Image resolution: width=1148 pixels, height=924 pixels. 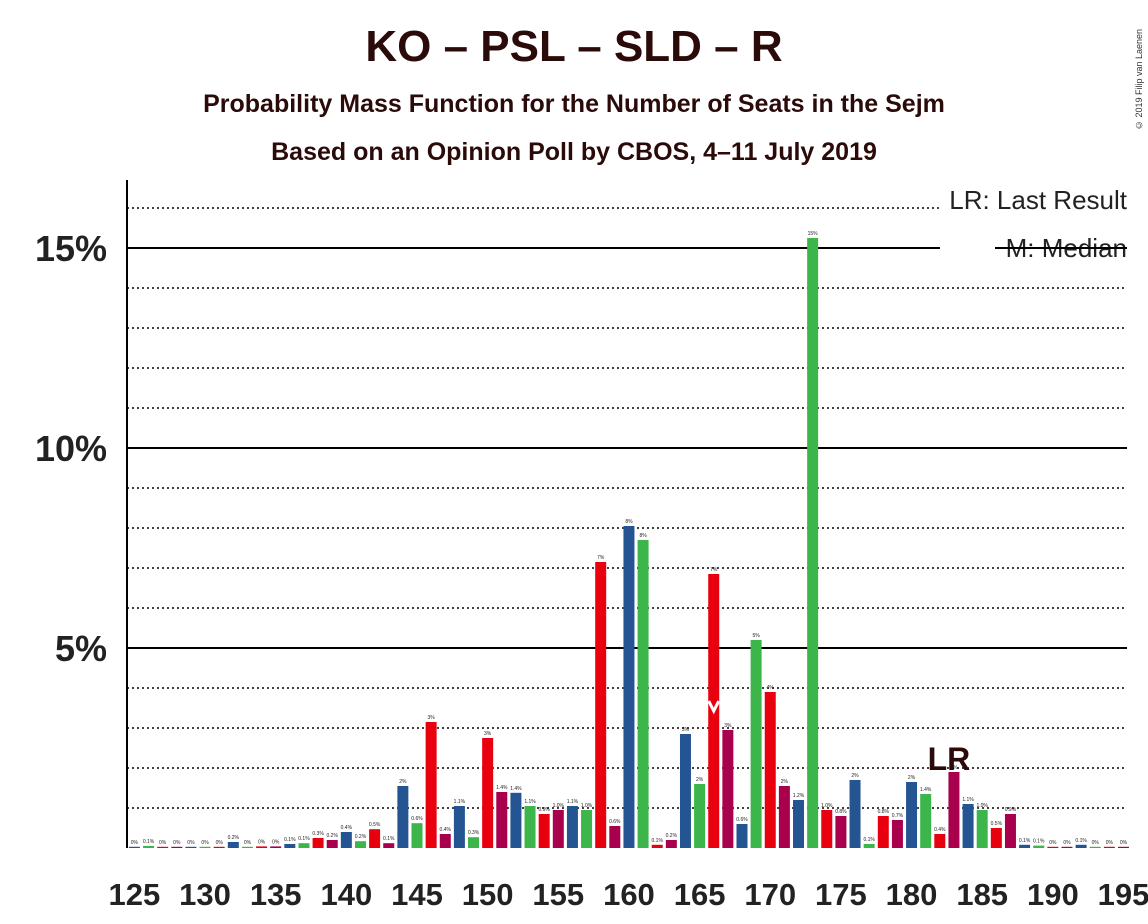 What do you see at coordinates (71, 448) in the screenshot?
I see `y-tick-label: 10%` at bounding box center [71, 448].